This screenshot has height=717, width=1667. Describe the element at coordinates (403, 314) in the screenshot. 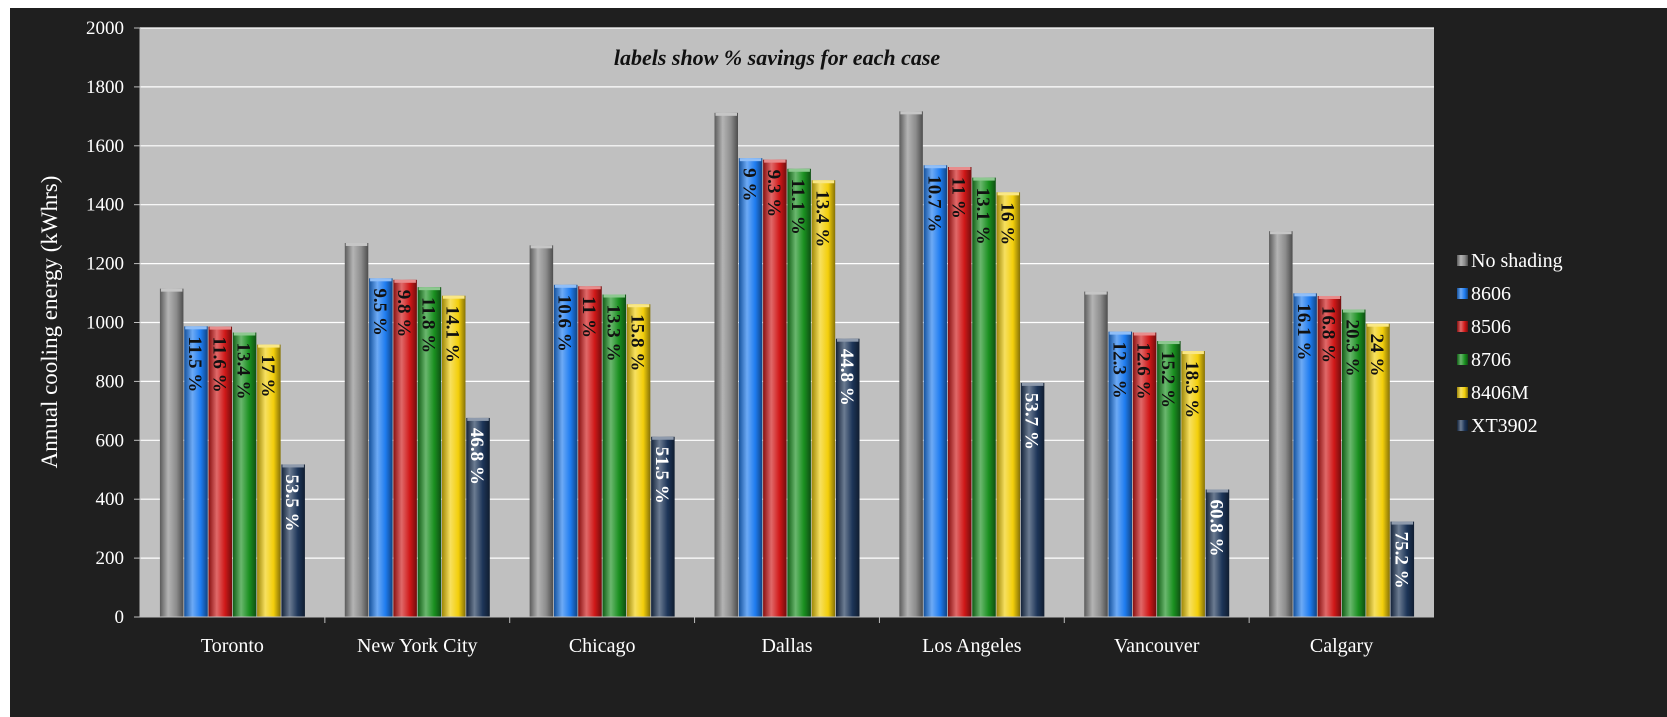

I see `data-label: 9.8 %` at that location.